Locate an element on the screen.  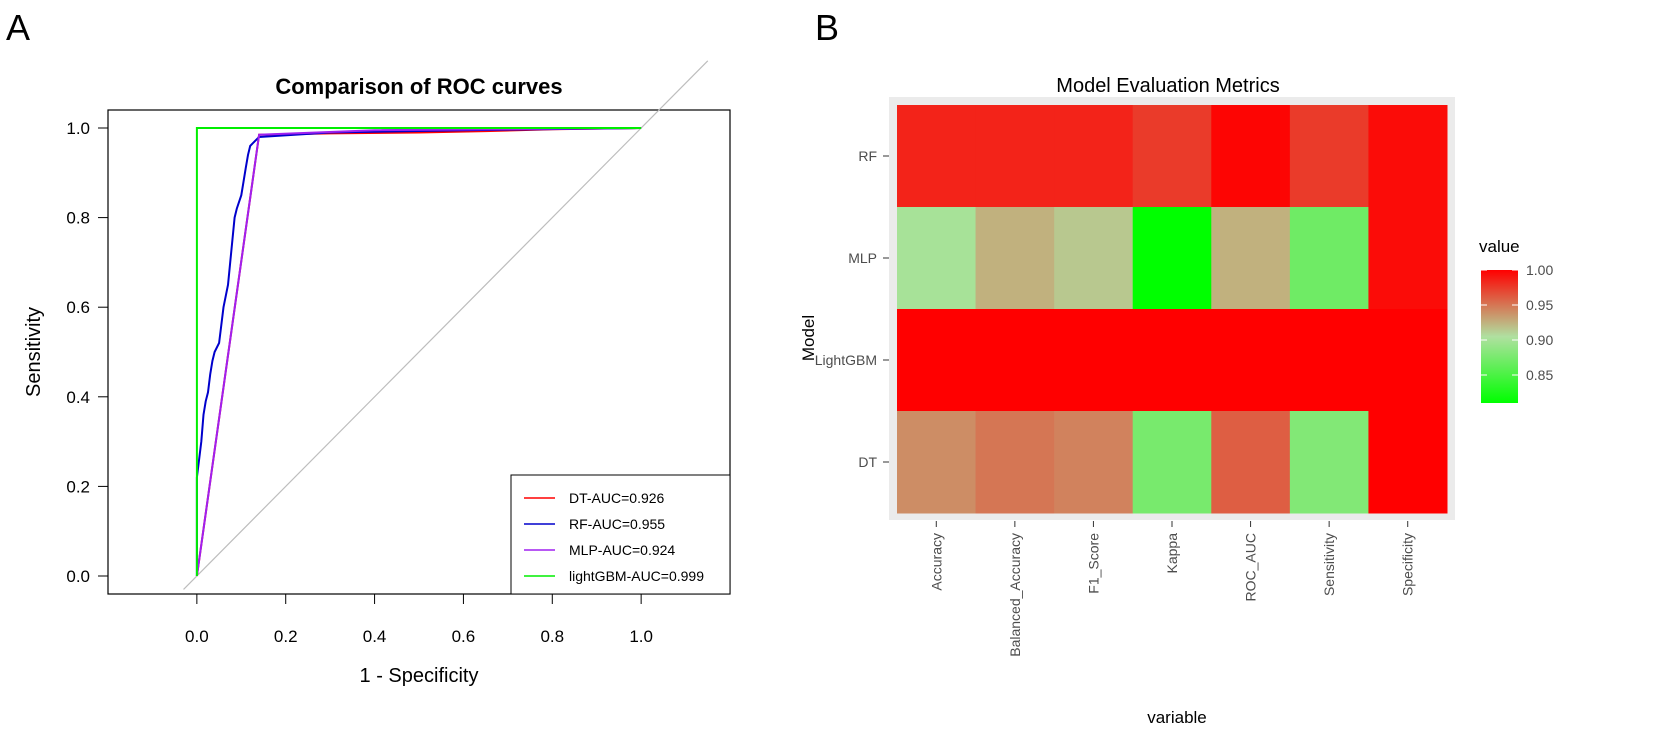
roc-legend-box is located at coordinates (620, 534).